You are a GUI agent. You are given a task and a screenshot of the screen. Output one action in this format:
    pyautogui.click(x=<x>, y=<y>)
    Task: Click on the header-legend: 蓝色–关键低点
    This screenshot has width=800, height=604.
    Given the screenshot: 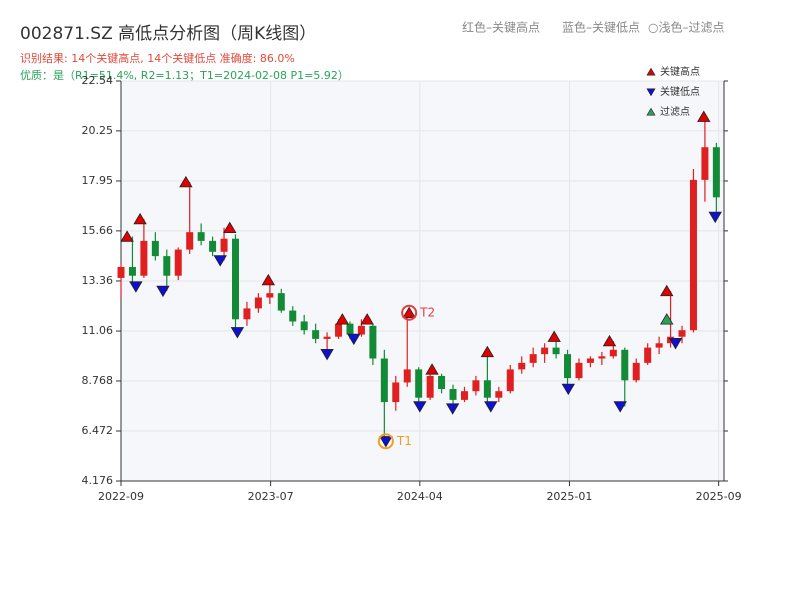 What is the action you would take?
    pyautogui.click(x=601, y=28)
    